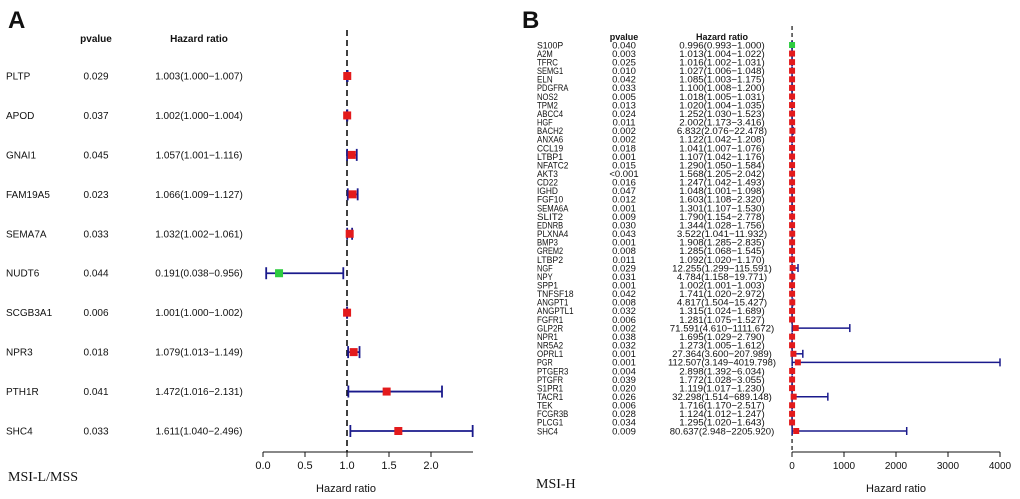 Image resolution: width=1020 pixels, height=499 pixels. Describe the element at coordinates (722, 320) in the screenshot. I see `hazard-ratio-label: 1.281(1.075−1.527)` at that location.